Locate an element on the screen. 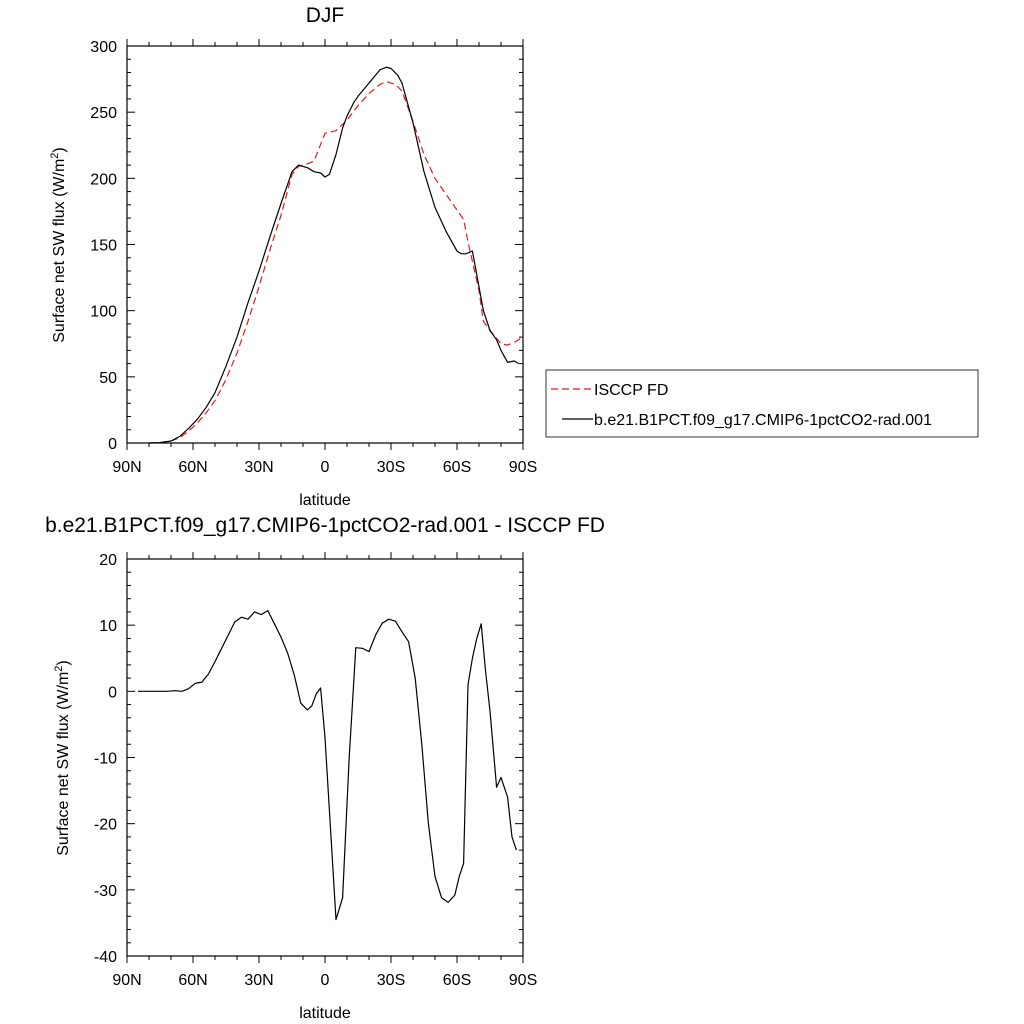 The height and width of the screenshot is (1024, 1024). series-line-isccp-fd is located at coordinates (336, 262).